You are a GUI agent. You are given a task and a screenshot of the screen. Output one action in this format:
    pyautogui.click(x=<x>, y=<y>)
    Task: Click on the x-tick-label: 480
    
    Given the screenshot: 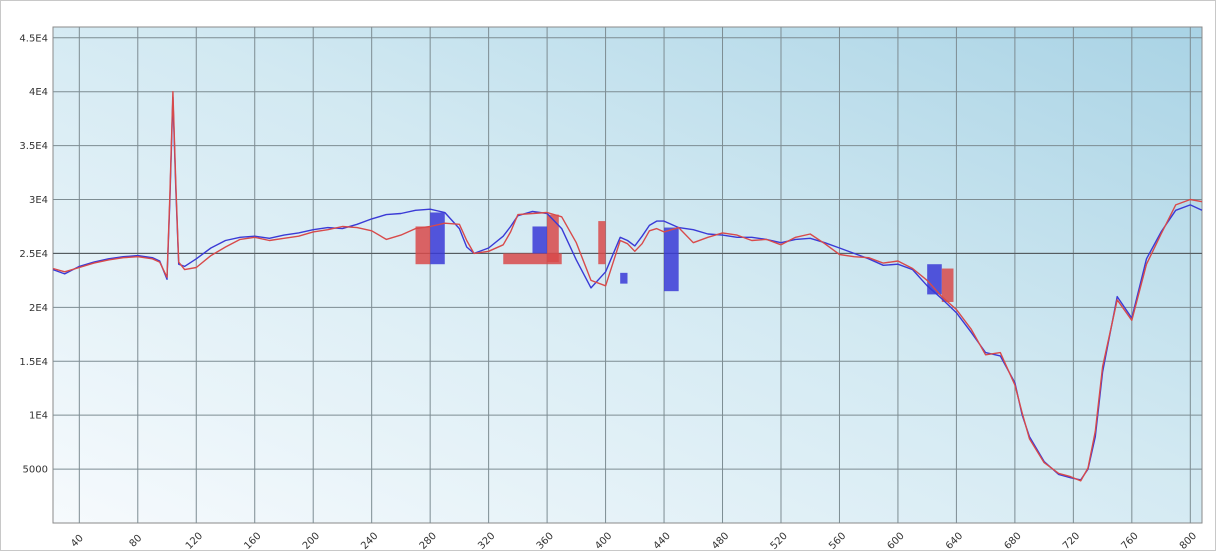 What is the action you would take?
    pyautogui.click(x=720, y=541)
    